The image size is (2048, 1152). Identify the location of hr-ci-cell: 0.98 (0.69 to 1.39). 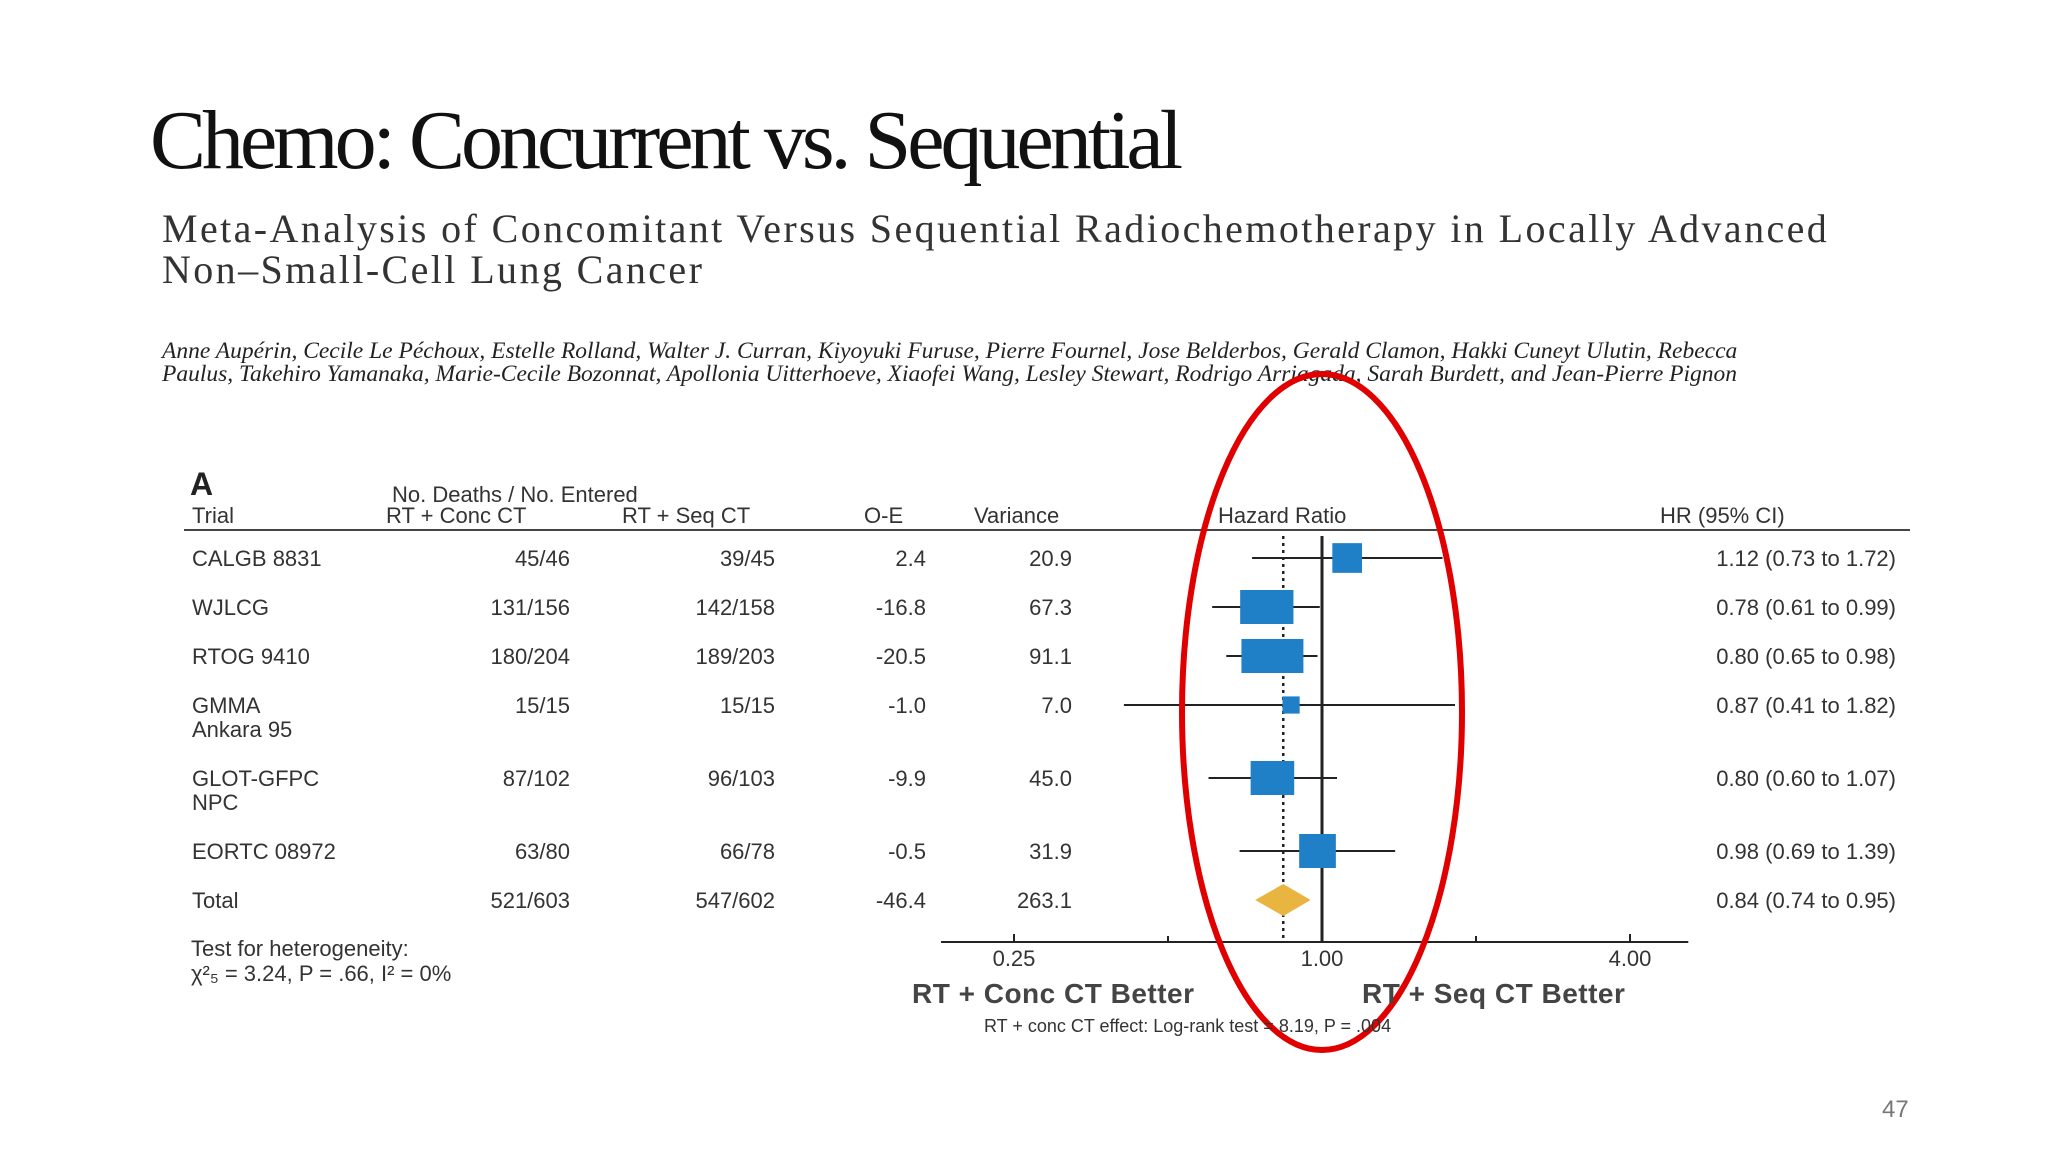
(1806, 851).